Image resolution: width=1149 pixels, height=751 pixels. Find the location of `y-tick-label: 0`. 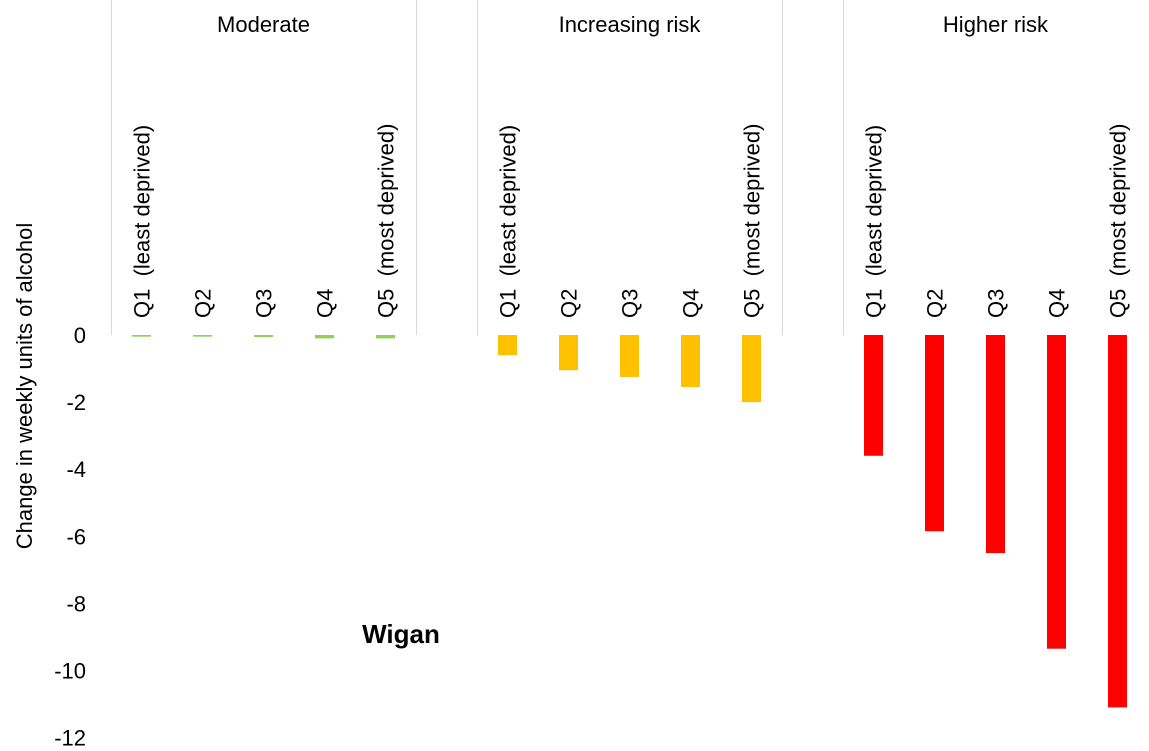

y-tick-label: 0 is located at coordinates (80, 335).